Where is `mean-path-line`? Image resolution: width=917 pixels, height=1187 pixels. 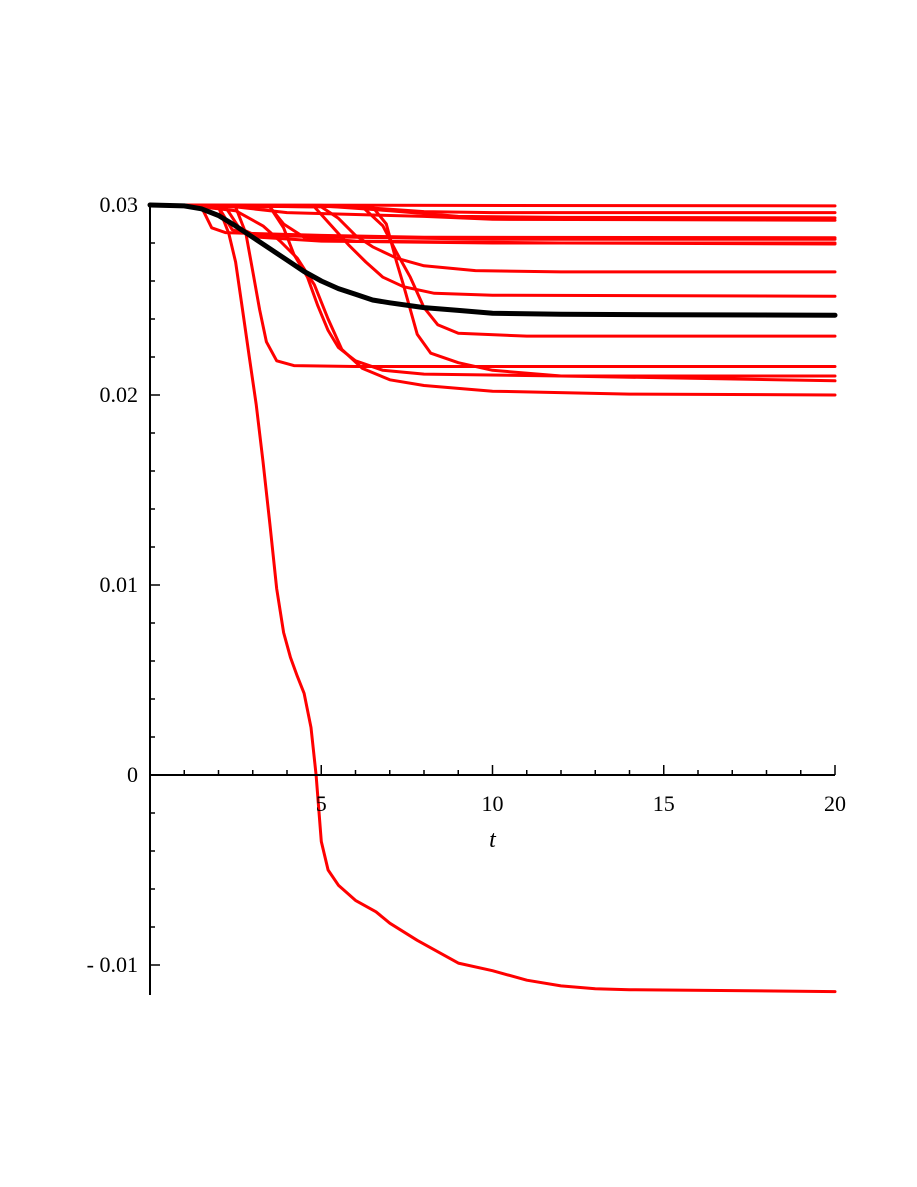
mean-path-line is located at coordinates (492, 260).